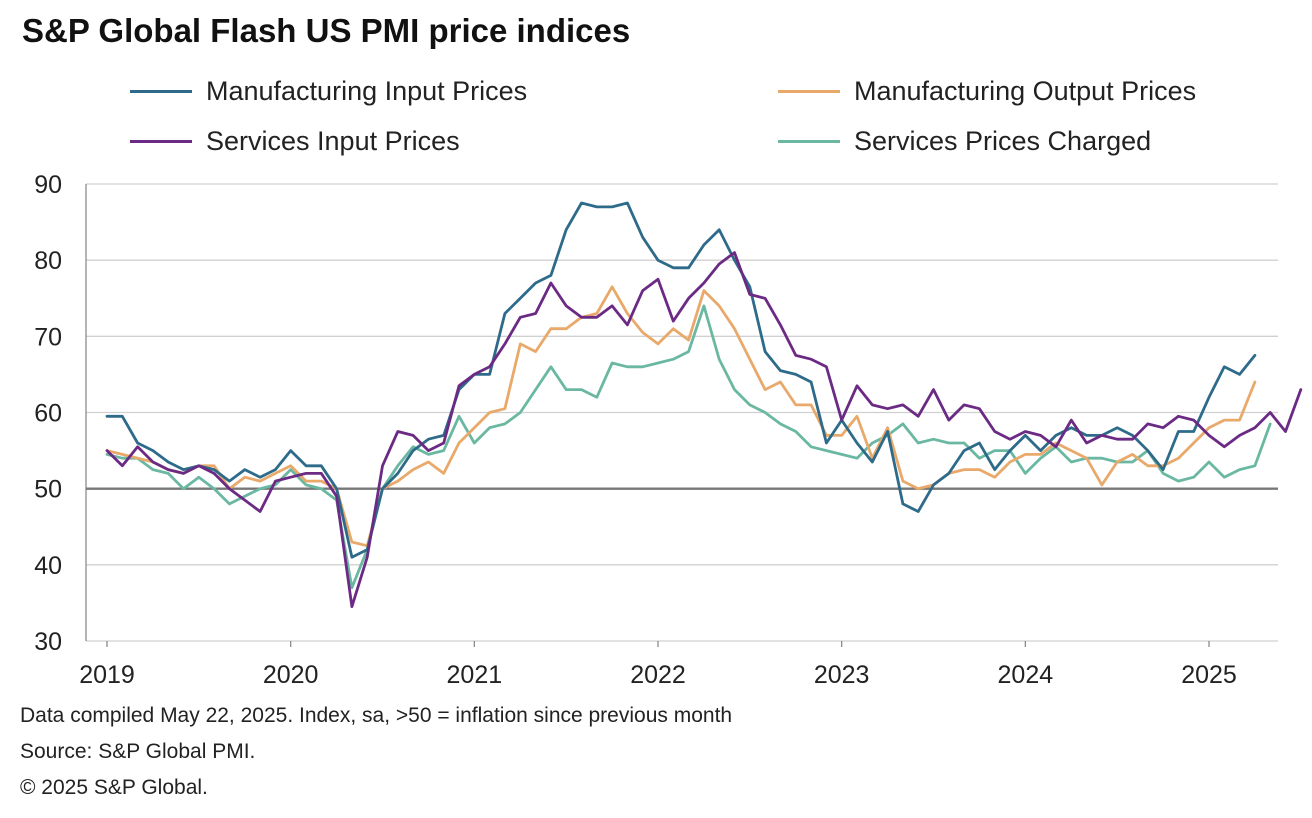  I want to click on legend-label-manufacturing-input: Manufacturing Input Prices, so click(367, 90).